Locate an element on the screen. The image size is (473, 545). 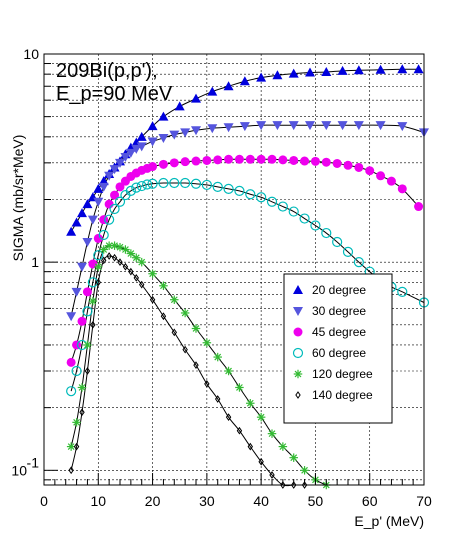
legend-marker-120-degree is located at coordinates (298, 374).